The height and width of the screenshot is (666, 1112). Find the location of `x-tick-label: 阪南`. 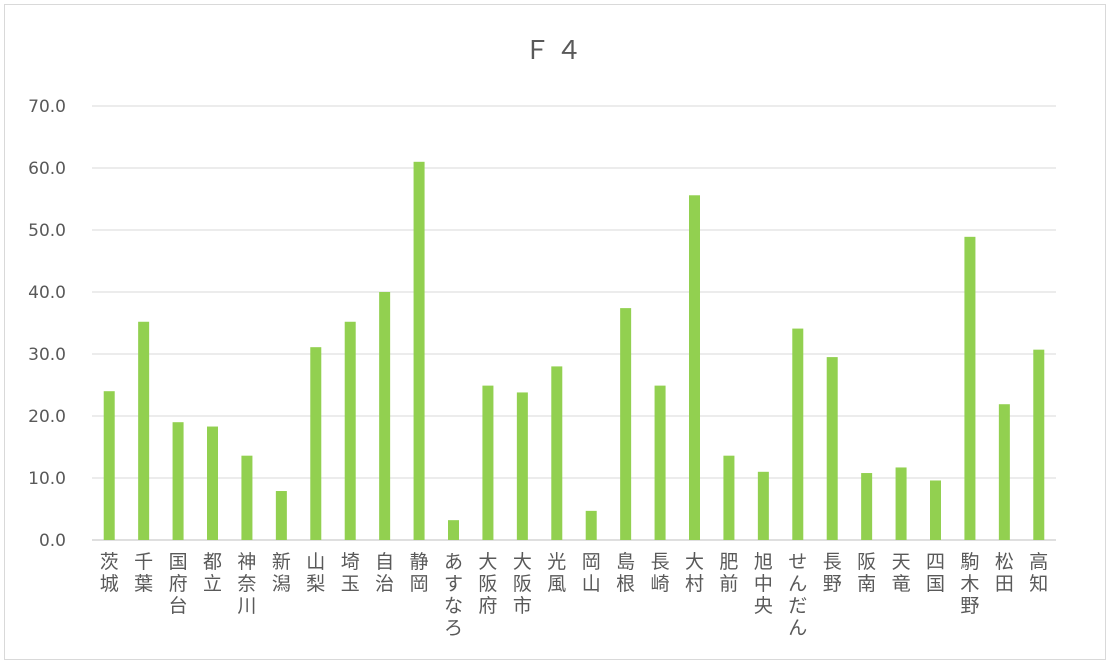

x-tick-label: 阪南 is located at coordinates (866, 573).